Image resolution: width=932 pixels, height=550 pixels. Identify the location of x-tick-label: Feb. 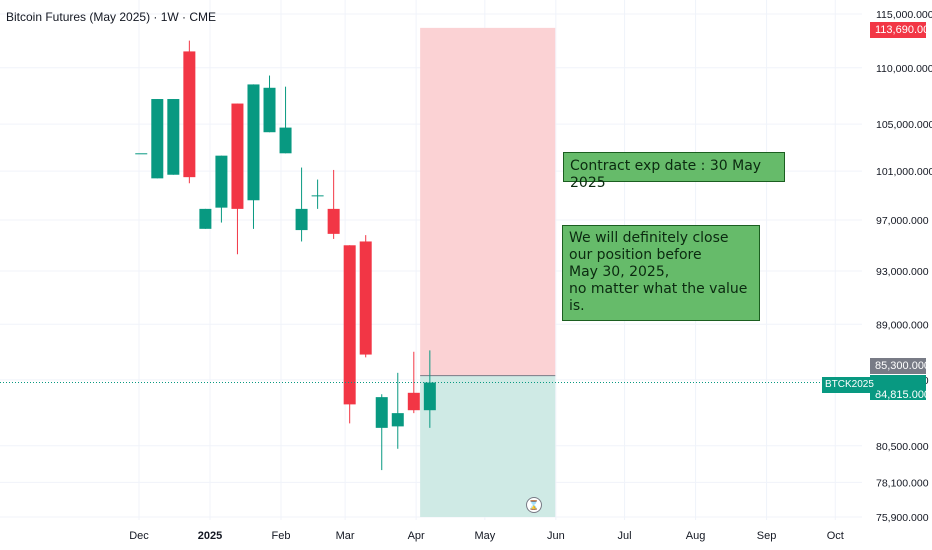
(281, 536).